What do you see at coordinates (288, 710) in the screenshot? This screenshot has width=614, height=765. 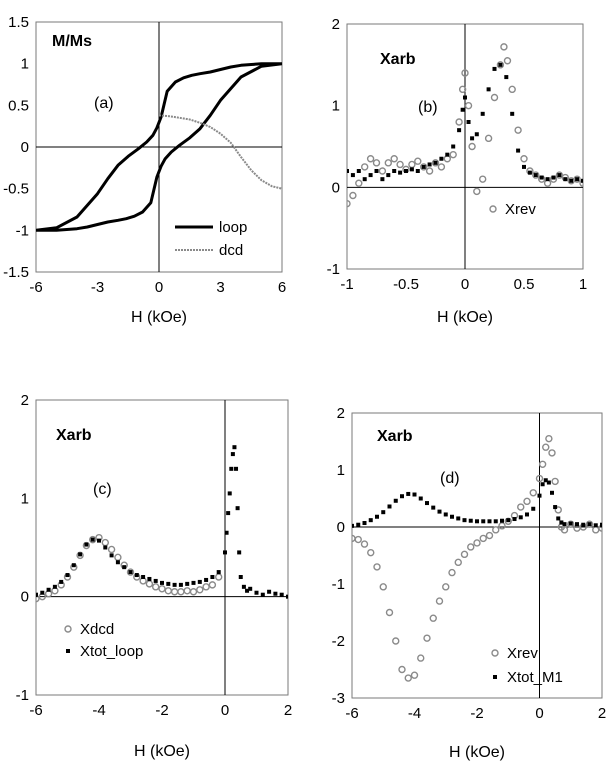 I see `x-tick-label: 2` at bounding box center [288, 710].